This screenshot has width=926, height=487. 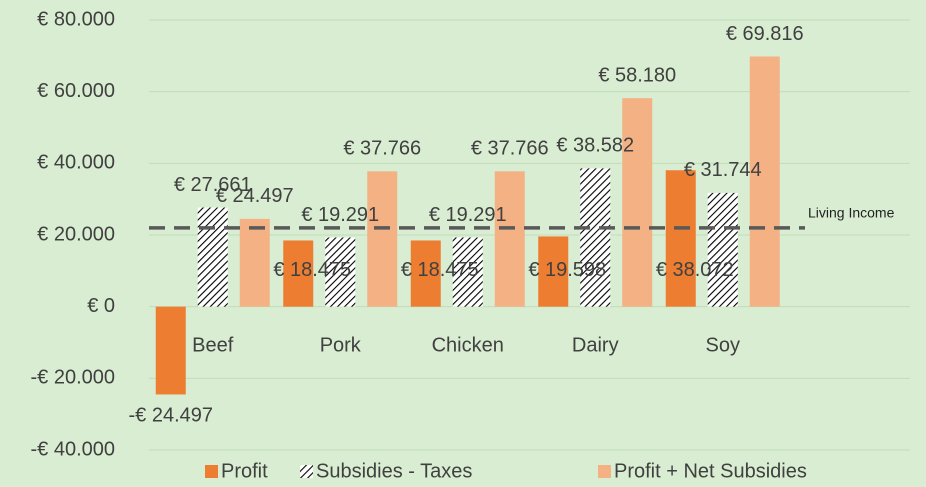 I want to click on x-tick-label: Dairy, so click(x=595, y=345).